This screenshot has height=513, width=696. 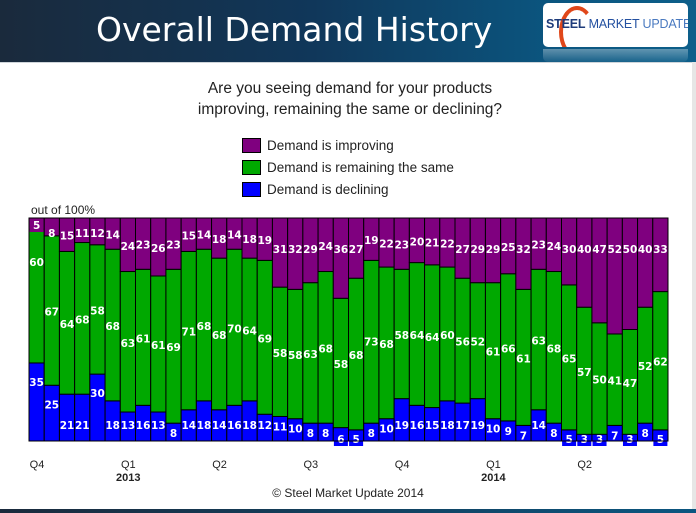 I want to click on data-label-improving: 20, so click(x=417, y=242).